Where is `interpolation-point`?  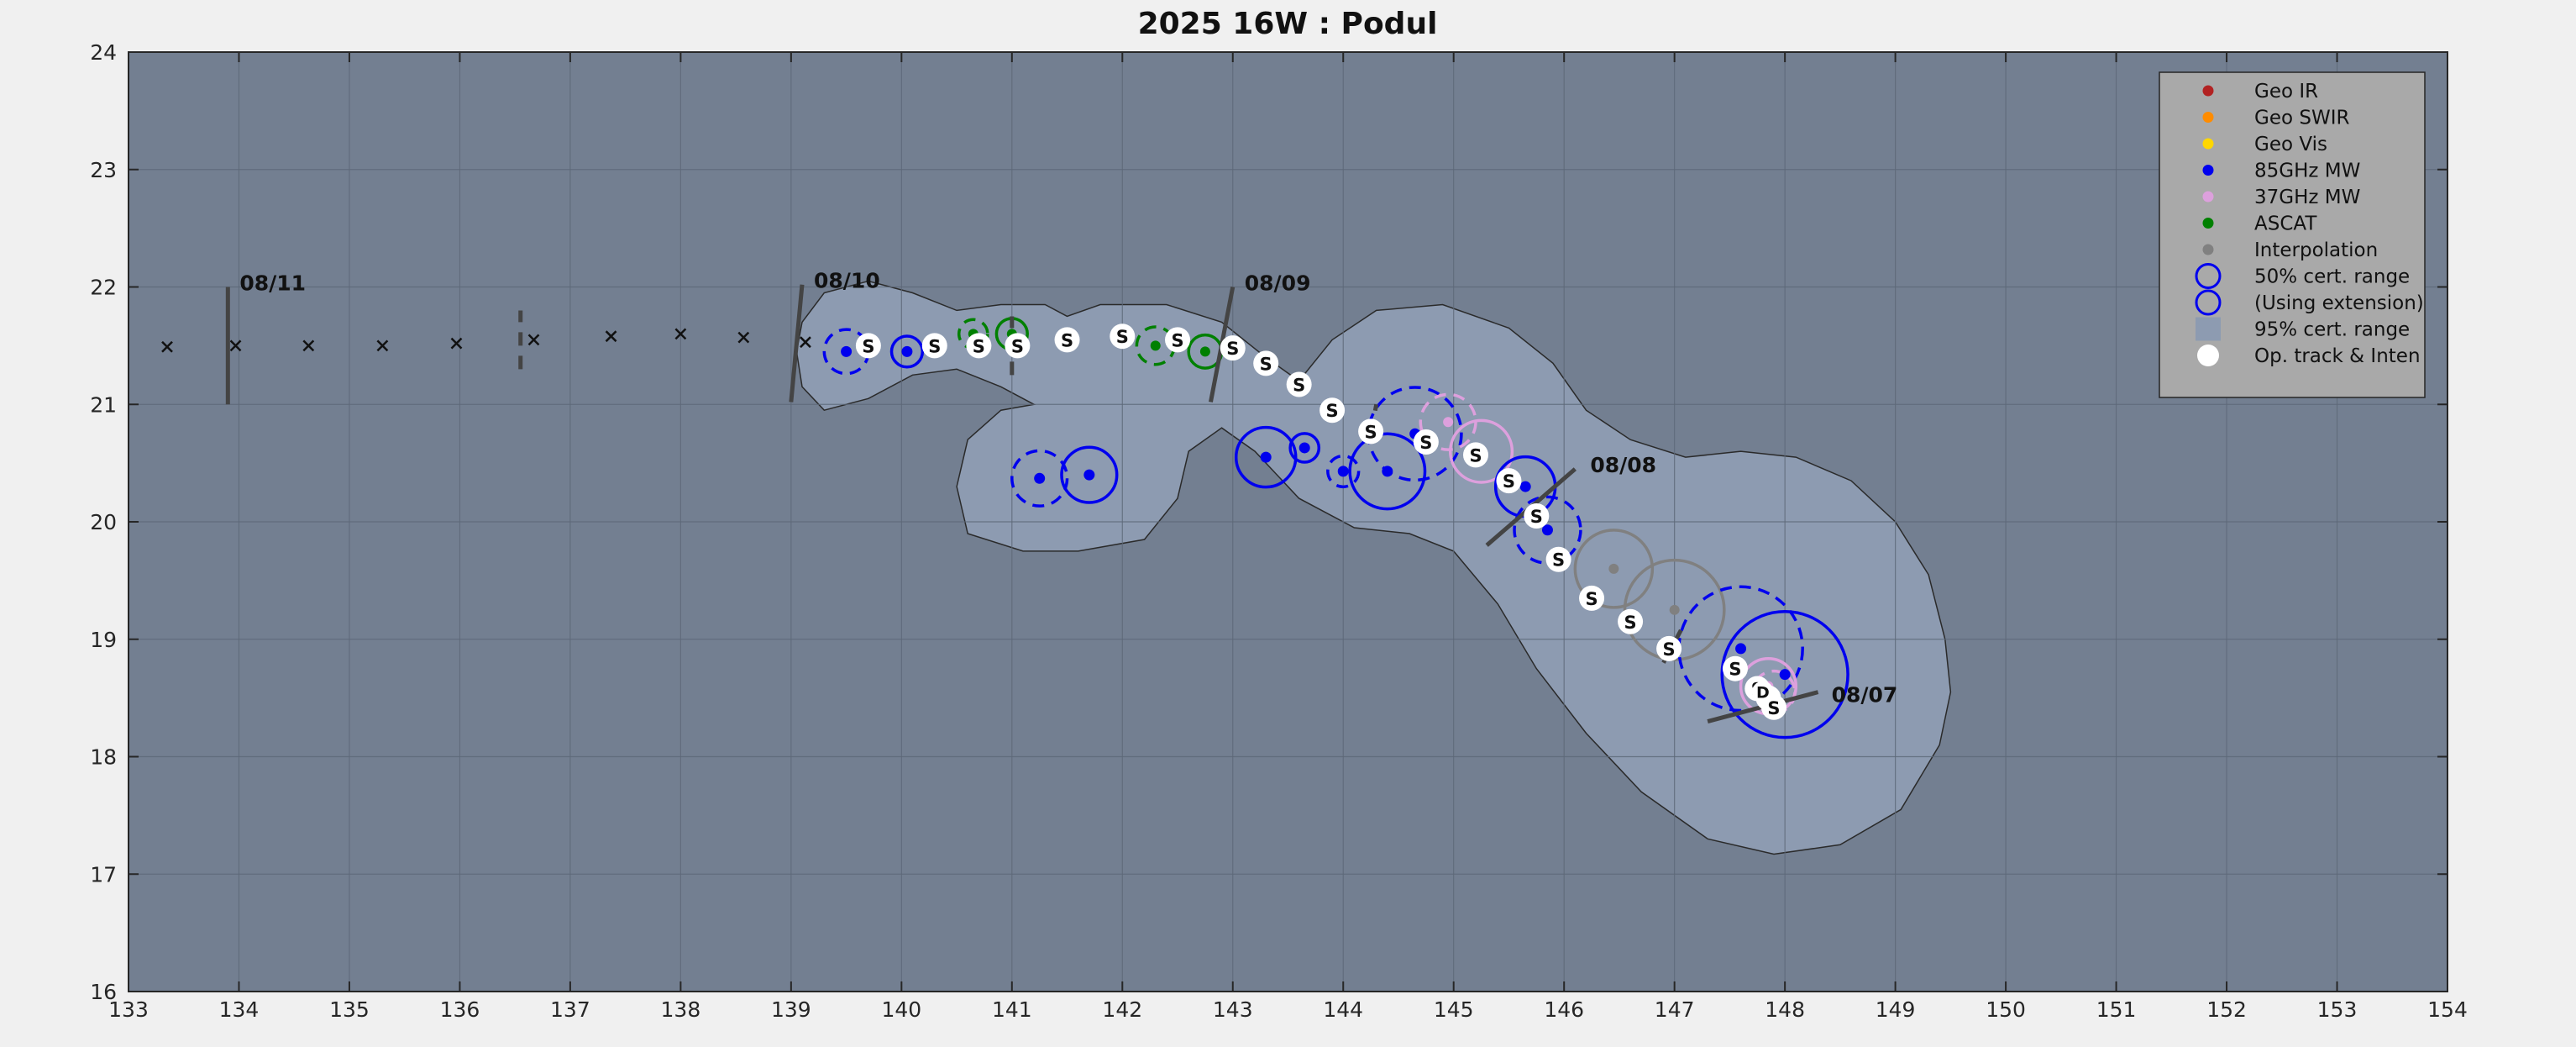 interpolation-point is located at coordinates (1674, 609).